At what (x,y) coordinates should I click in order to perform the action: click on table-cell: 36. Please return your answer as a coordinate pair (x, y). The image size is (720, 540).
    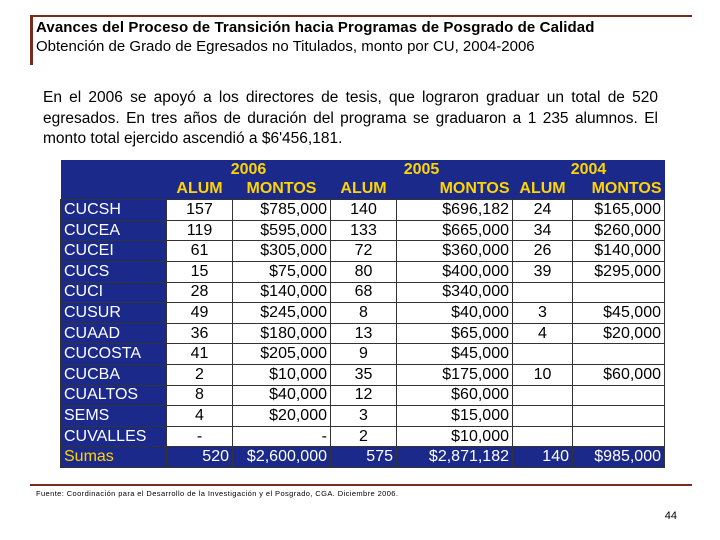
    Looking at the image, I should click on (199, 333).